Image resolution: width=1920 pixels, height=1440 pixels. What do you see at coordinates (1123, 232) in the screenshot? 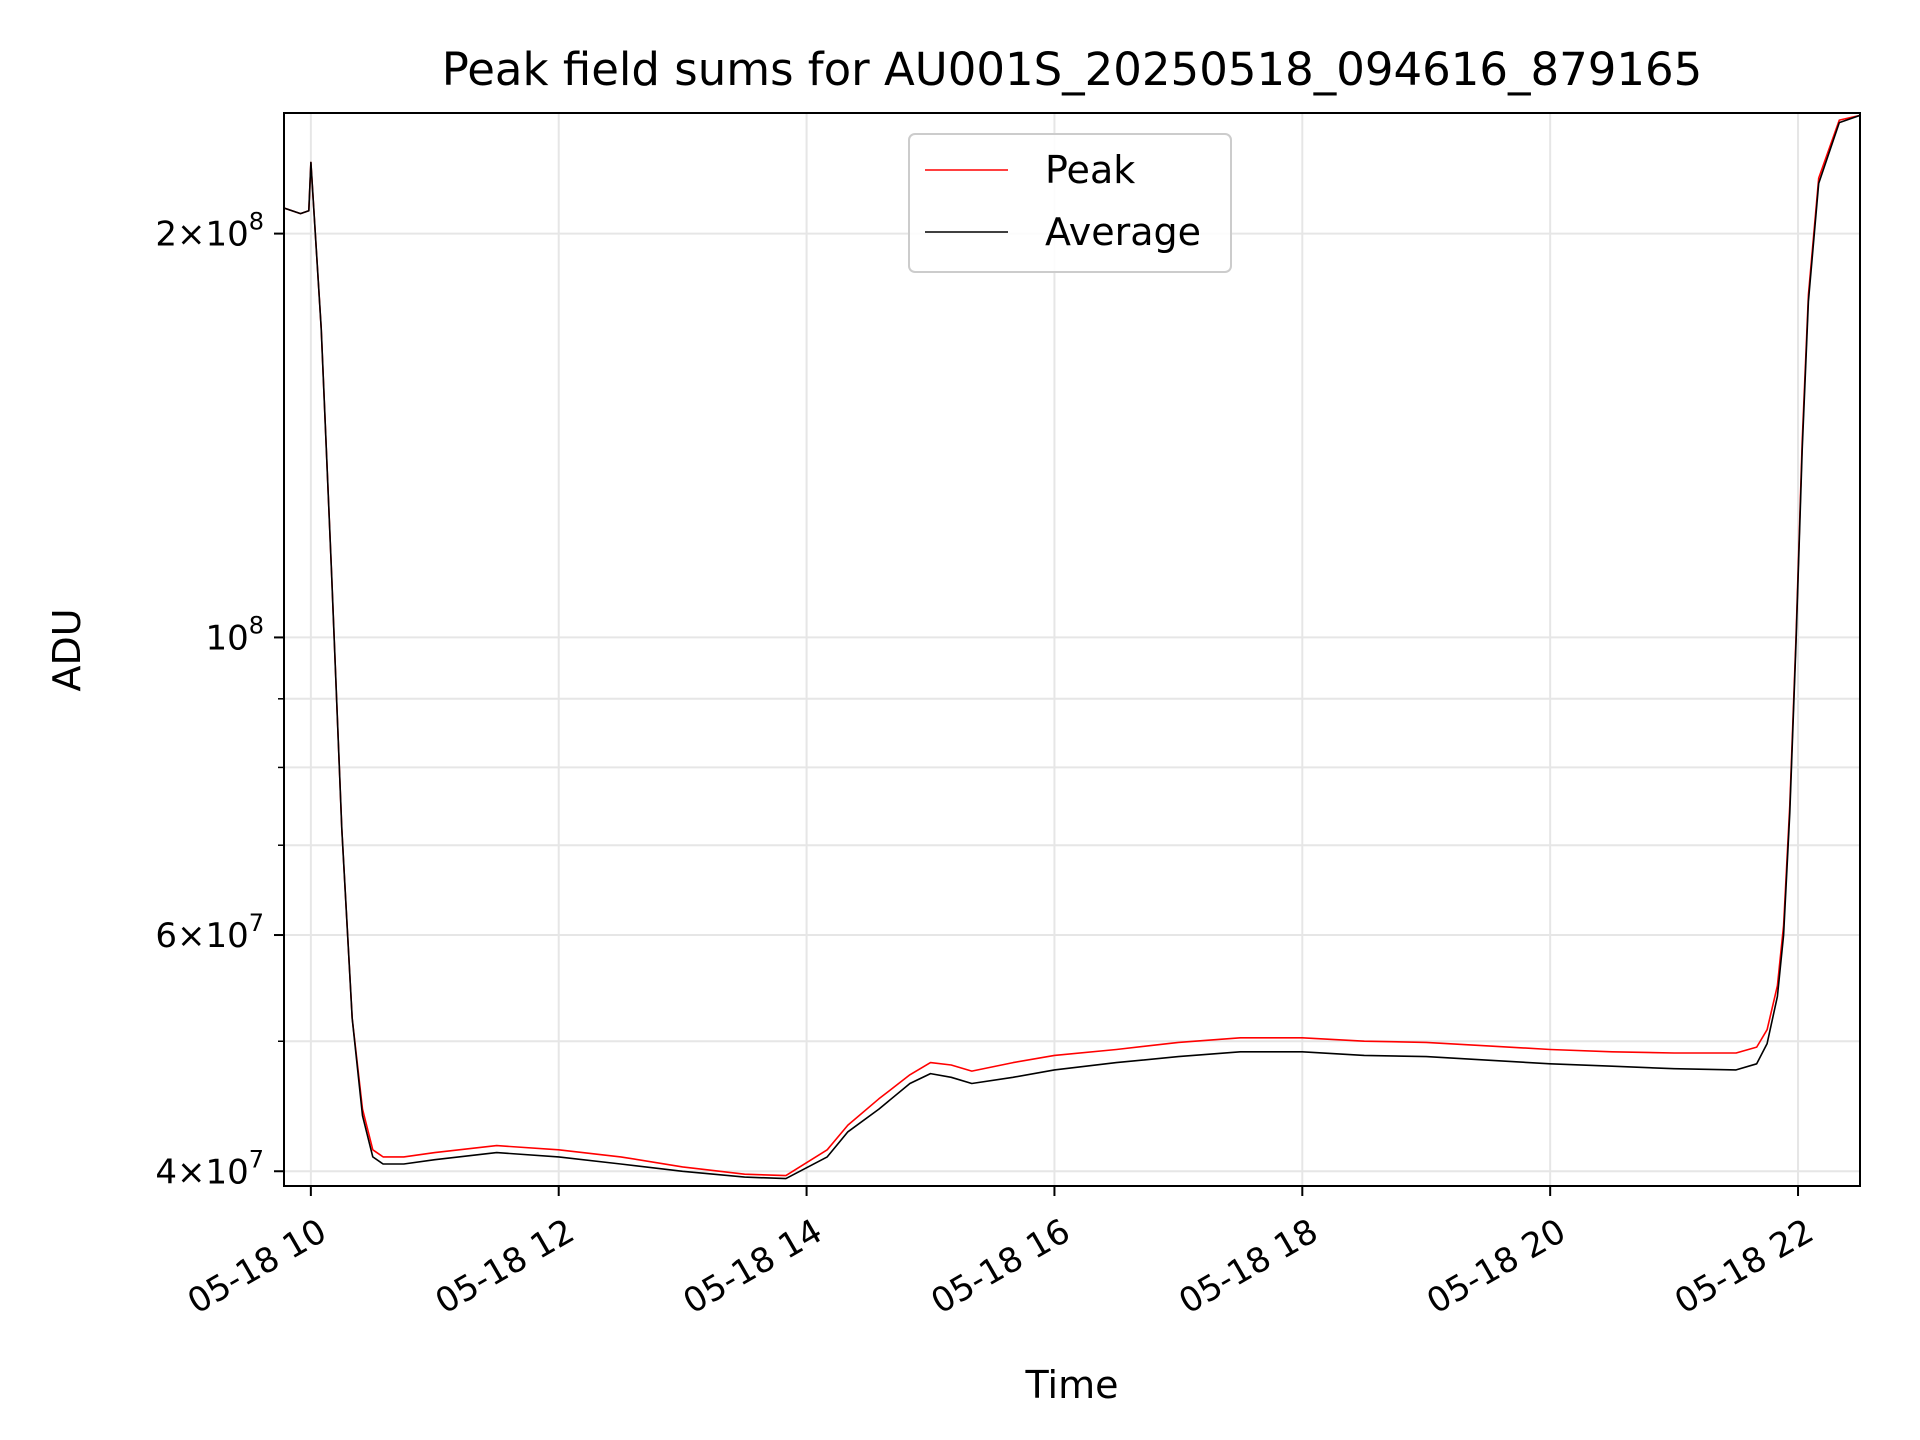
I see `legend-label-average: Average` at bounding box center [1123, 232].